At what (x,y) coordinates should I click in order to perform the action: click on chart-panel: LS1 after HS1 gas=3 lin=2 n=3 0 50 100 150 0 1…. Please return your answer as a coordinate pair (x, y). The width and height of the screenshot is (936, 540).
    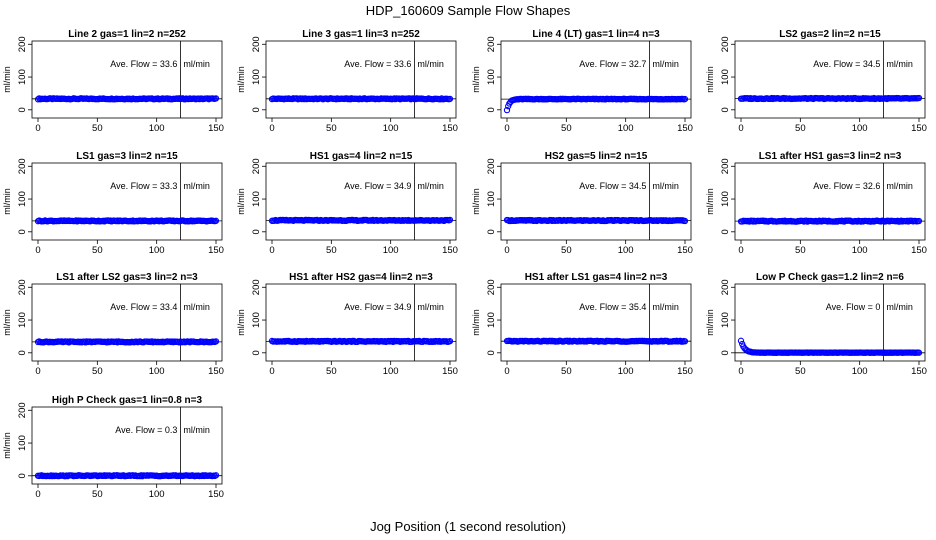
    Looking at the image, I should click on (816, 203).